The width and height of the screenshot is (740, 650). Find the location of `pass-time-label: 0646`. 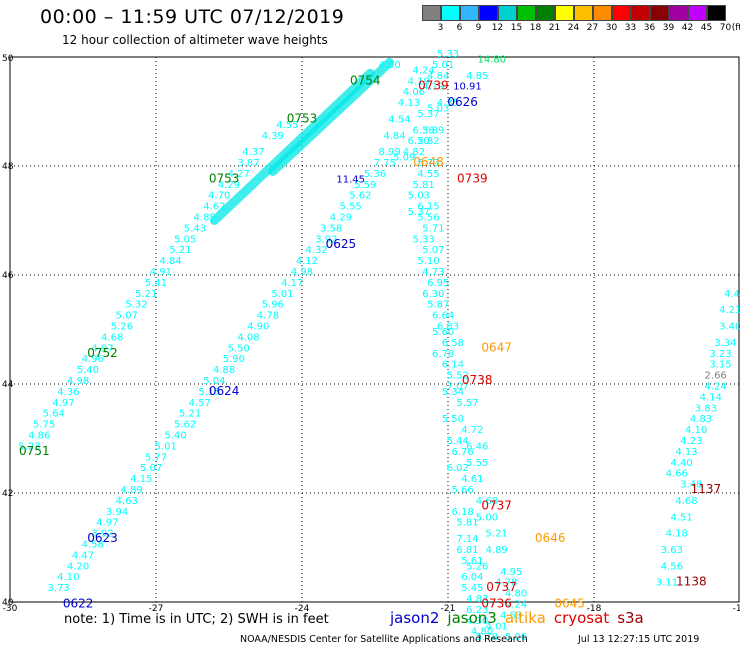

pass-time-label: 0646 is located at coordinates (550, 538).